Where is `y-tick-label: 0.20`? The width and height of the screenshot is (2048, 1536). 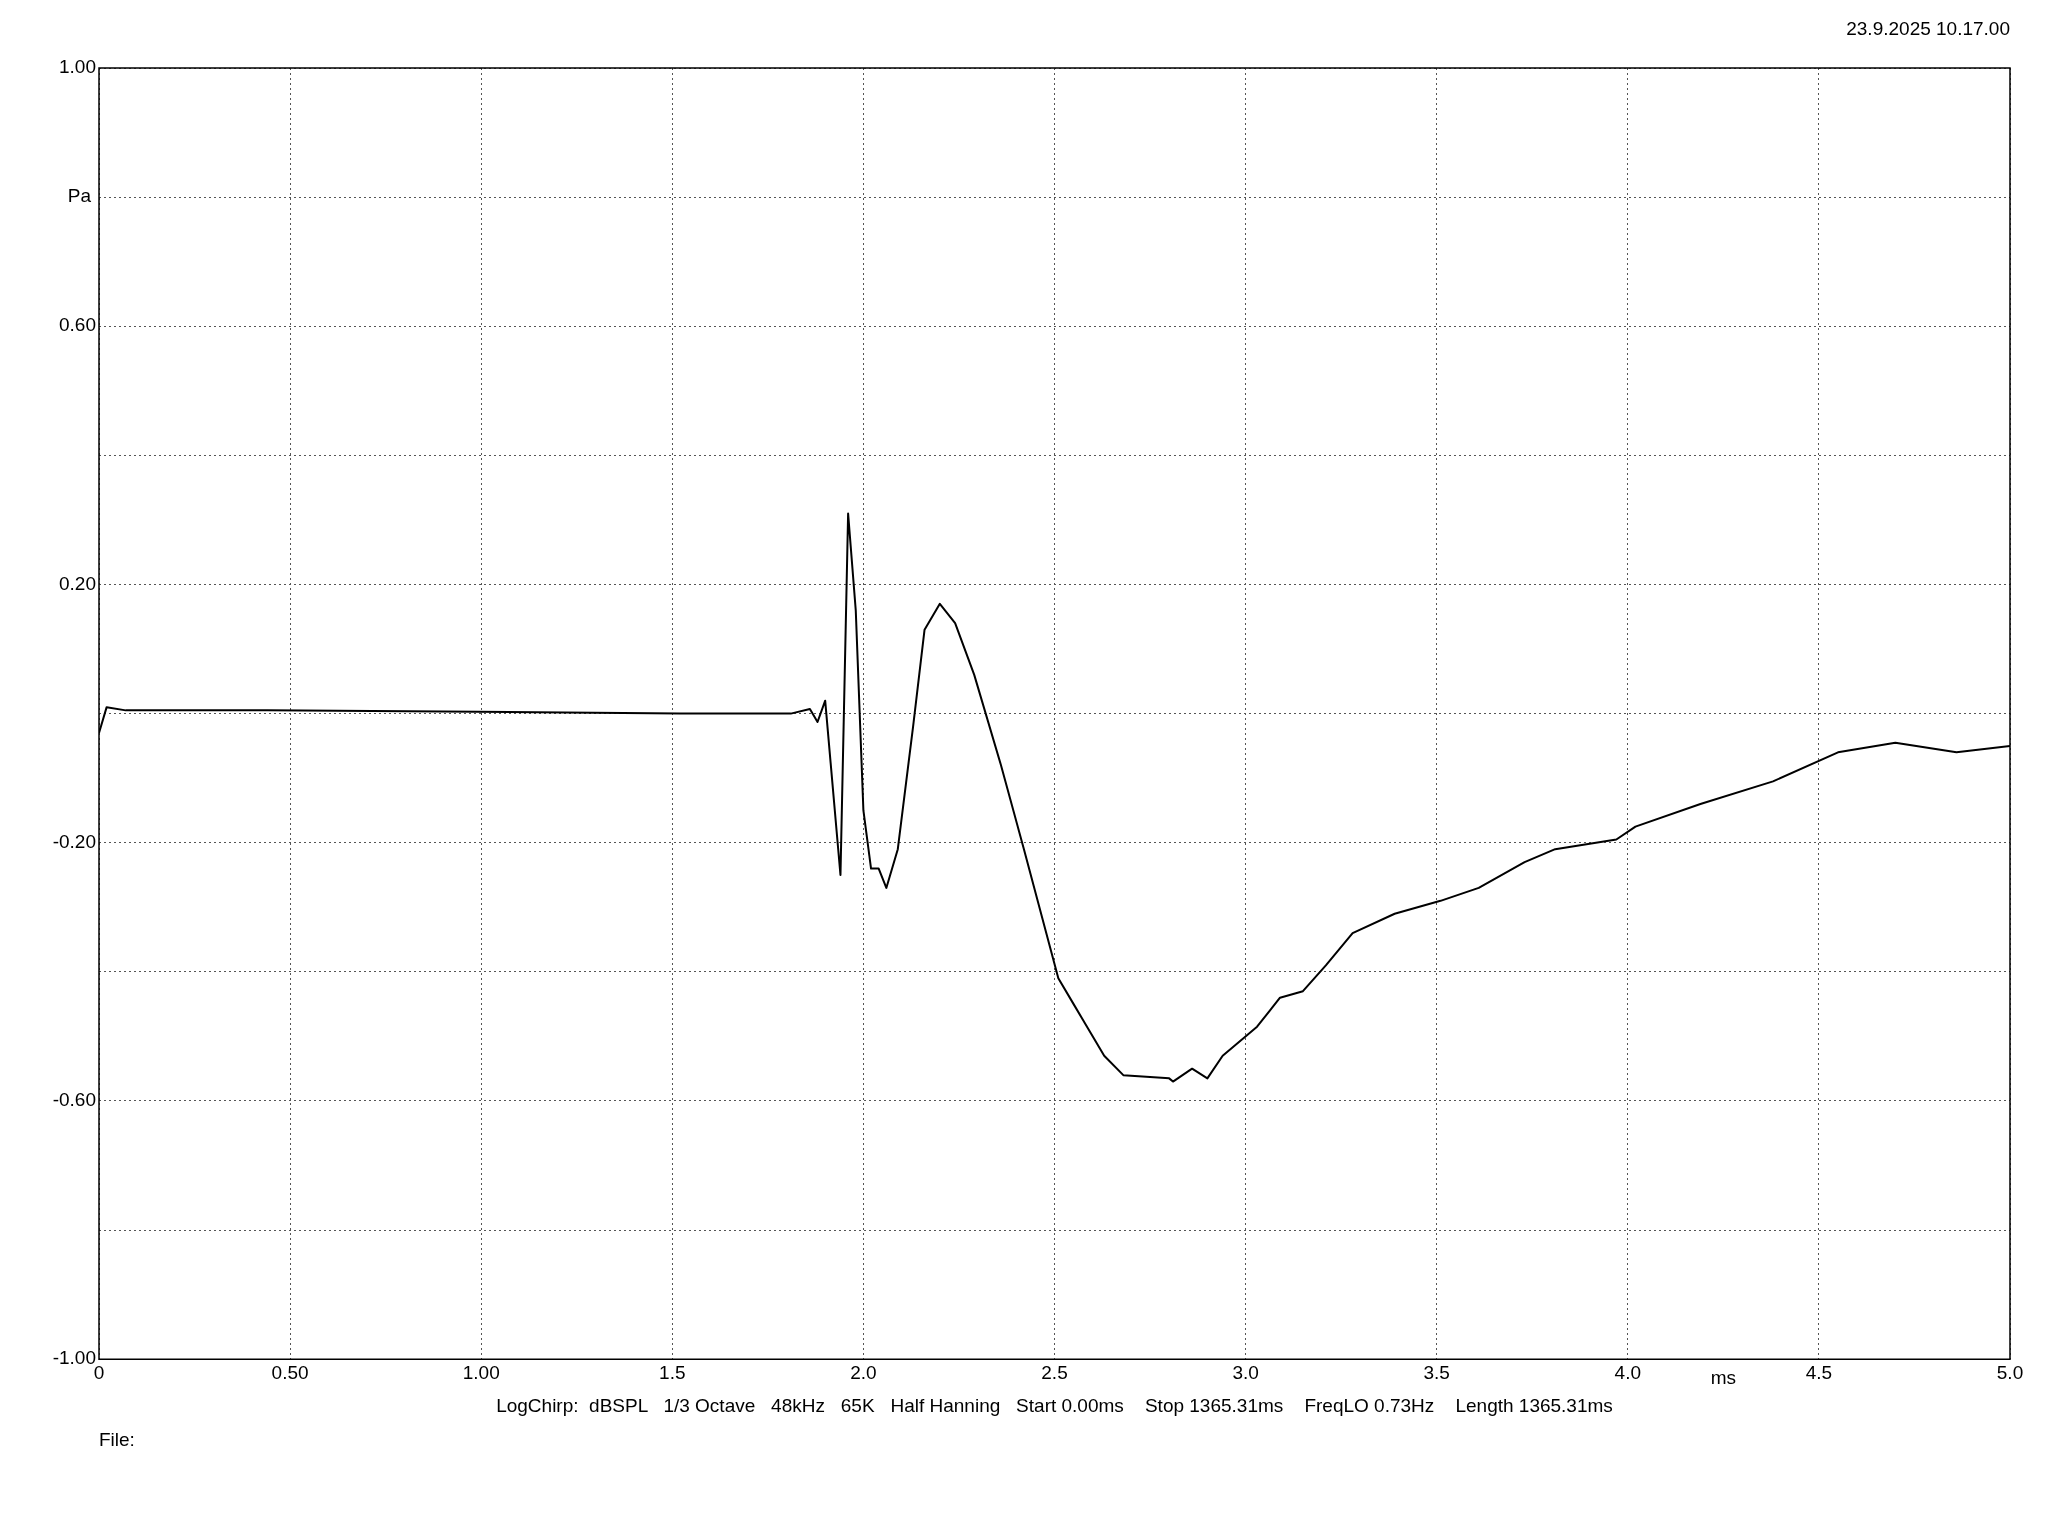 y-tick-label: 0.20 is located at coordinates (77, 583).